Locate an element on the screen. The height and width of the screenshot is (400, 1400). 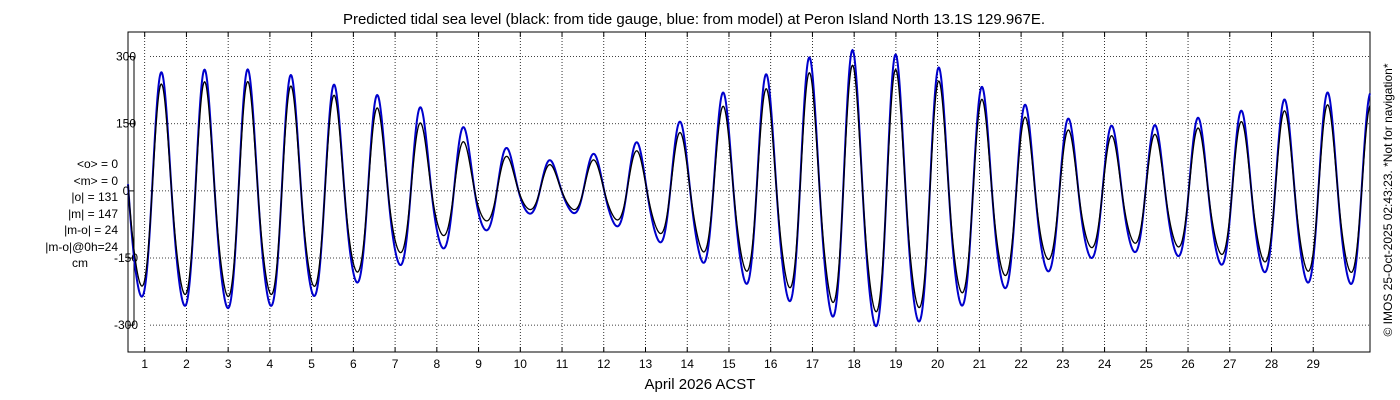
y-tick-label: -150 is located at coordinates (126, 258).